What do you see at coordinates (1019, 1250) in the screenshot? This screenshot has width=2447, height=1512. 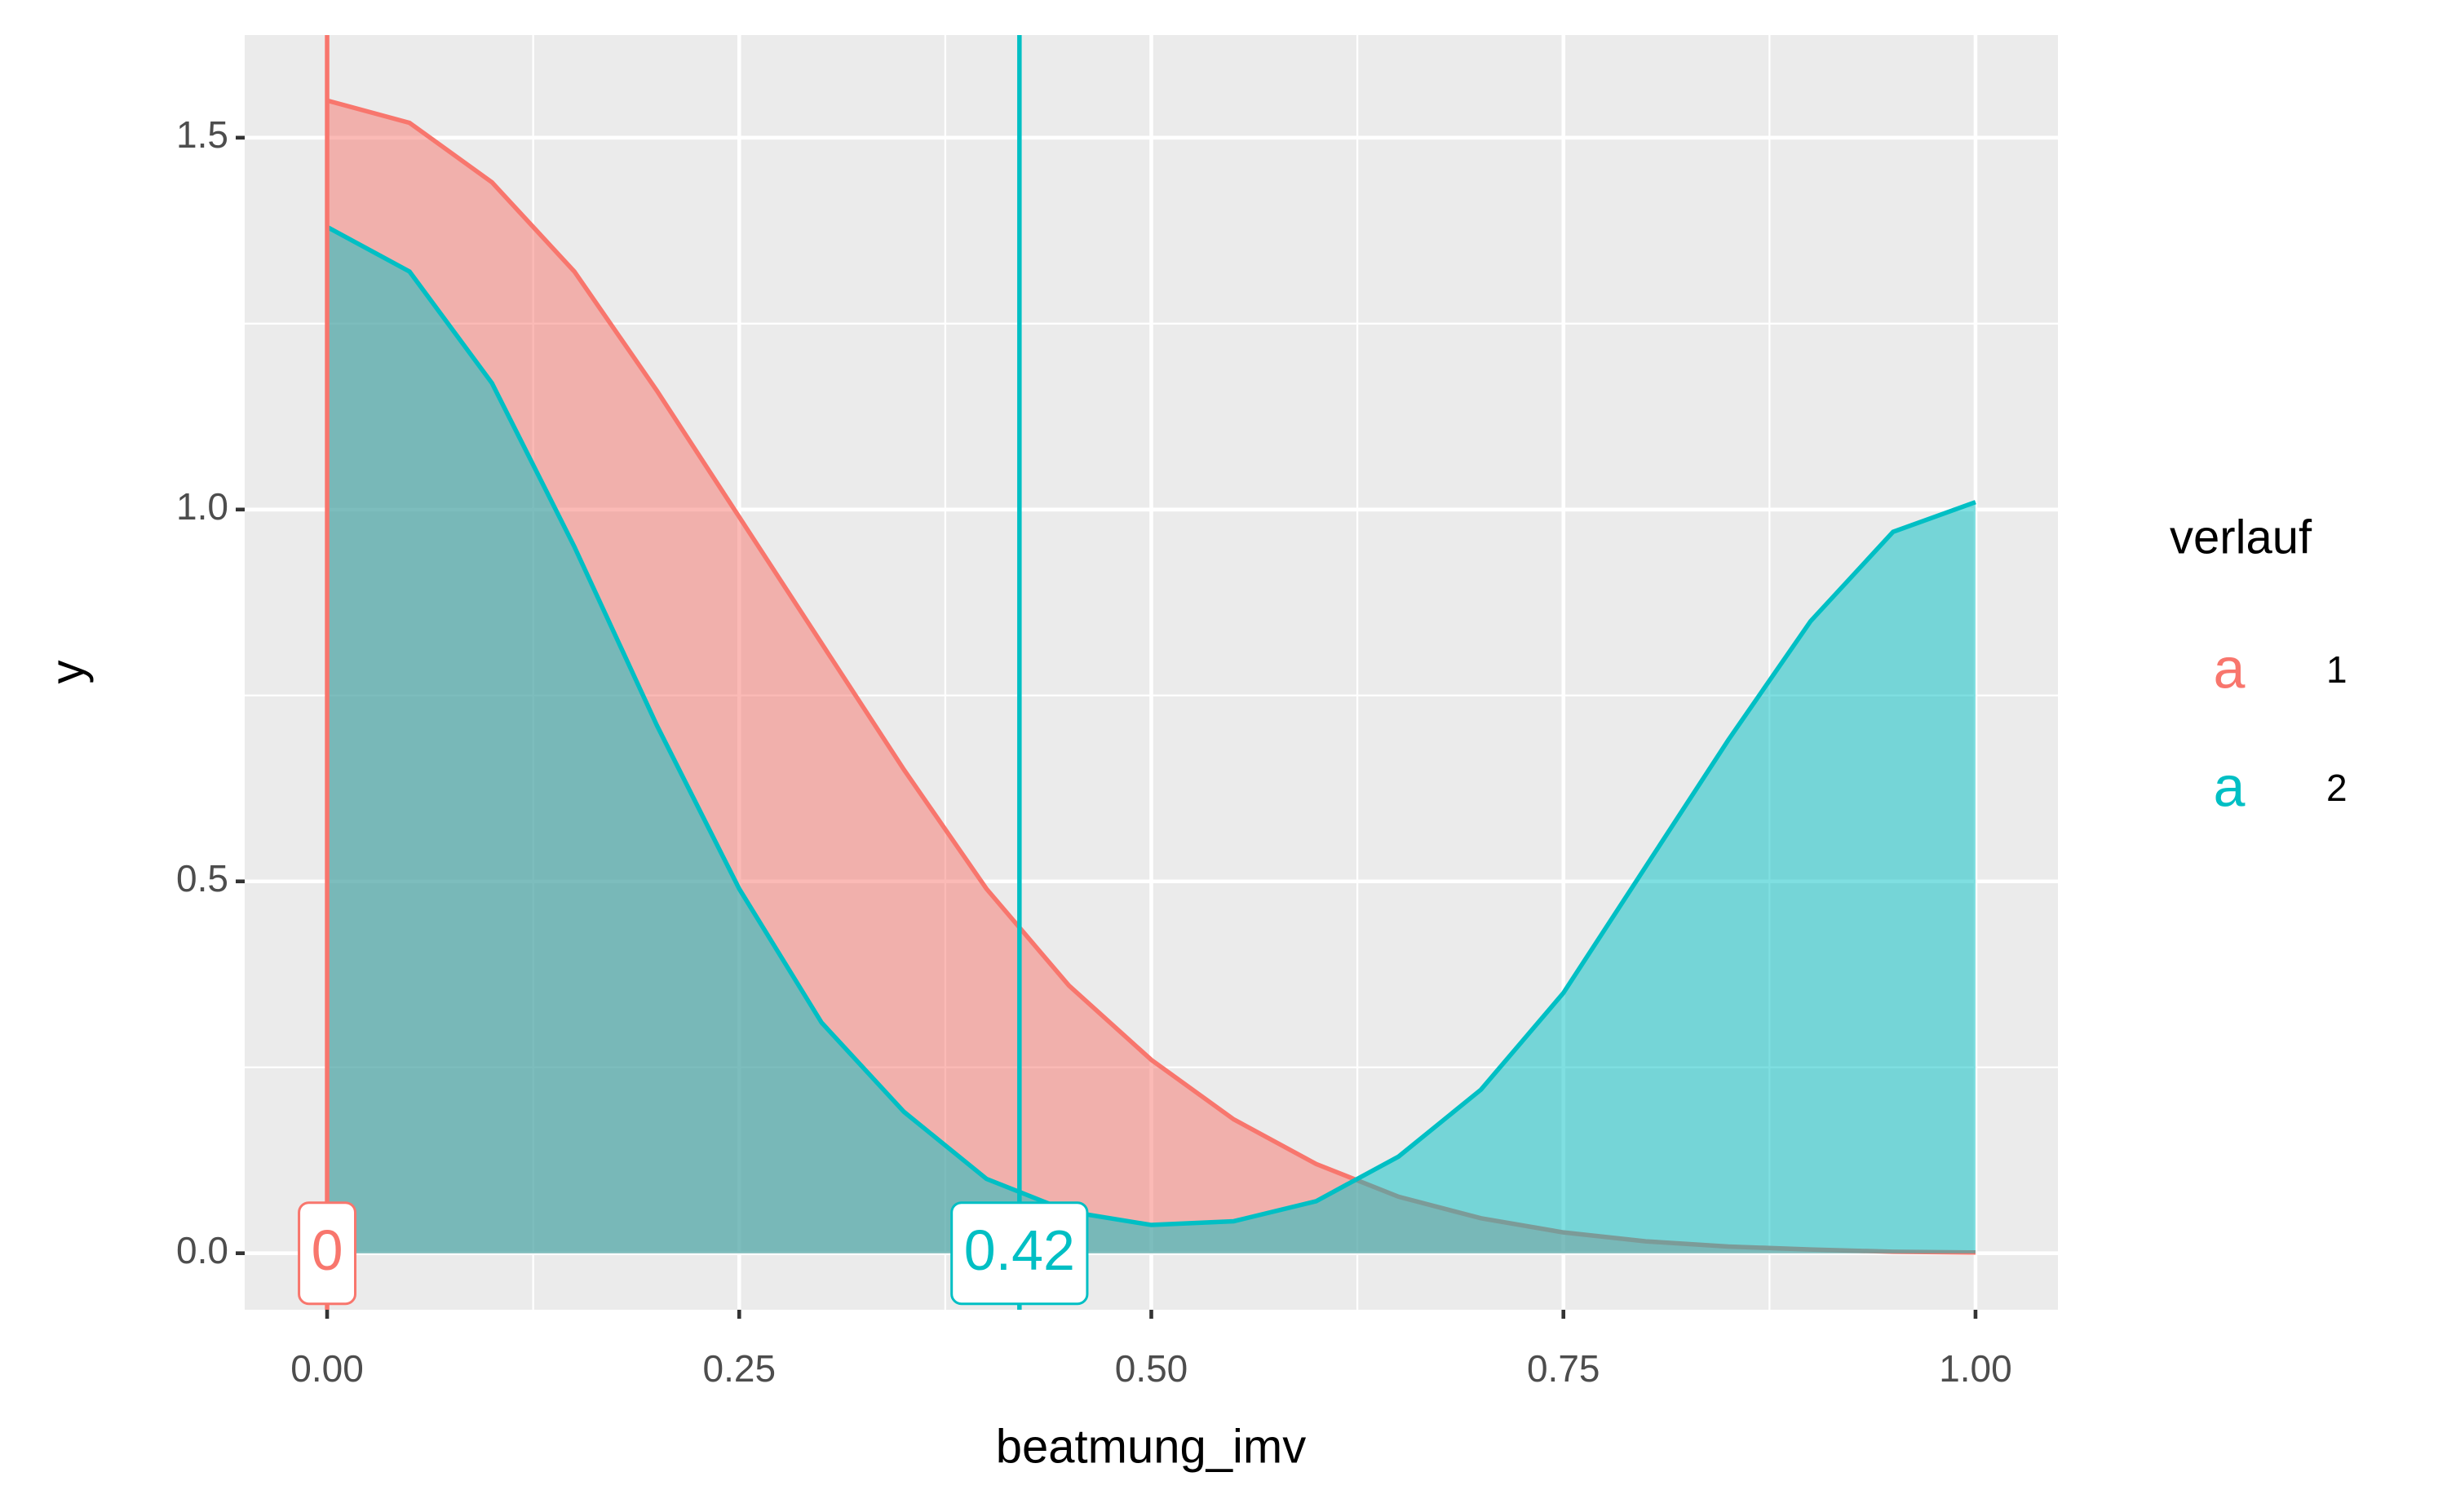 I see `reference-label-text: 0.42` at bounding box center [1019, 1250].